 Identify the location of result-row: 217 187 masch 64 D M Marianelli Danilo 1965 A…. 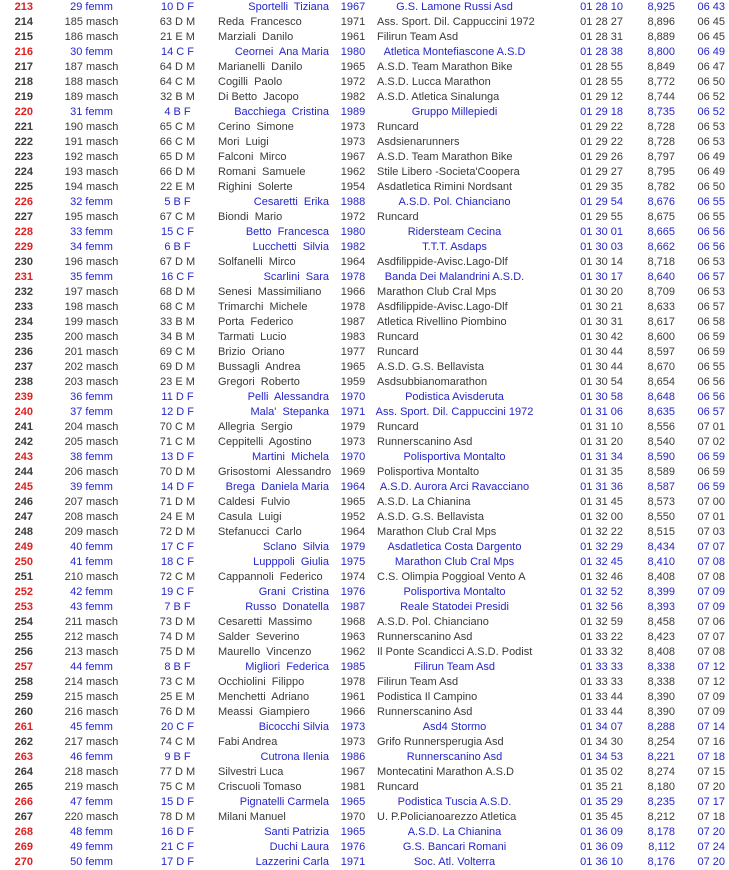
(364, 67).